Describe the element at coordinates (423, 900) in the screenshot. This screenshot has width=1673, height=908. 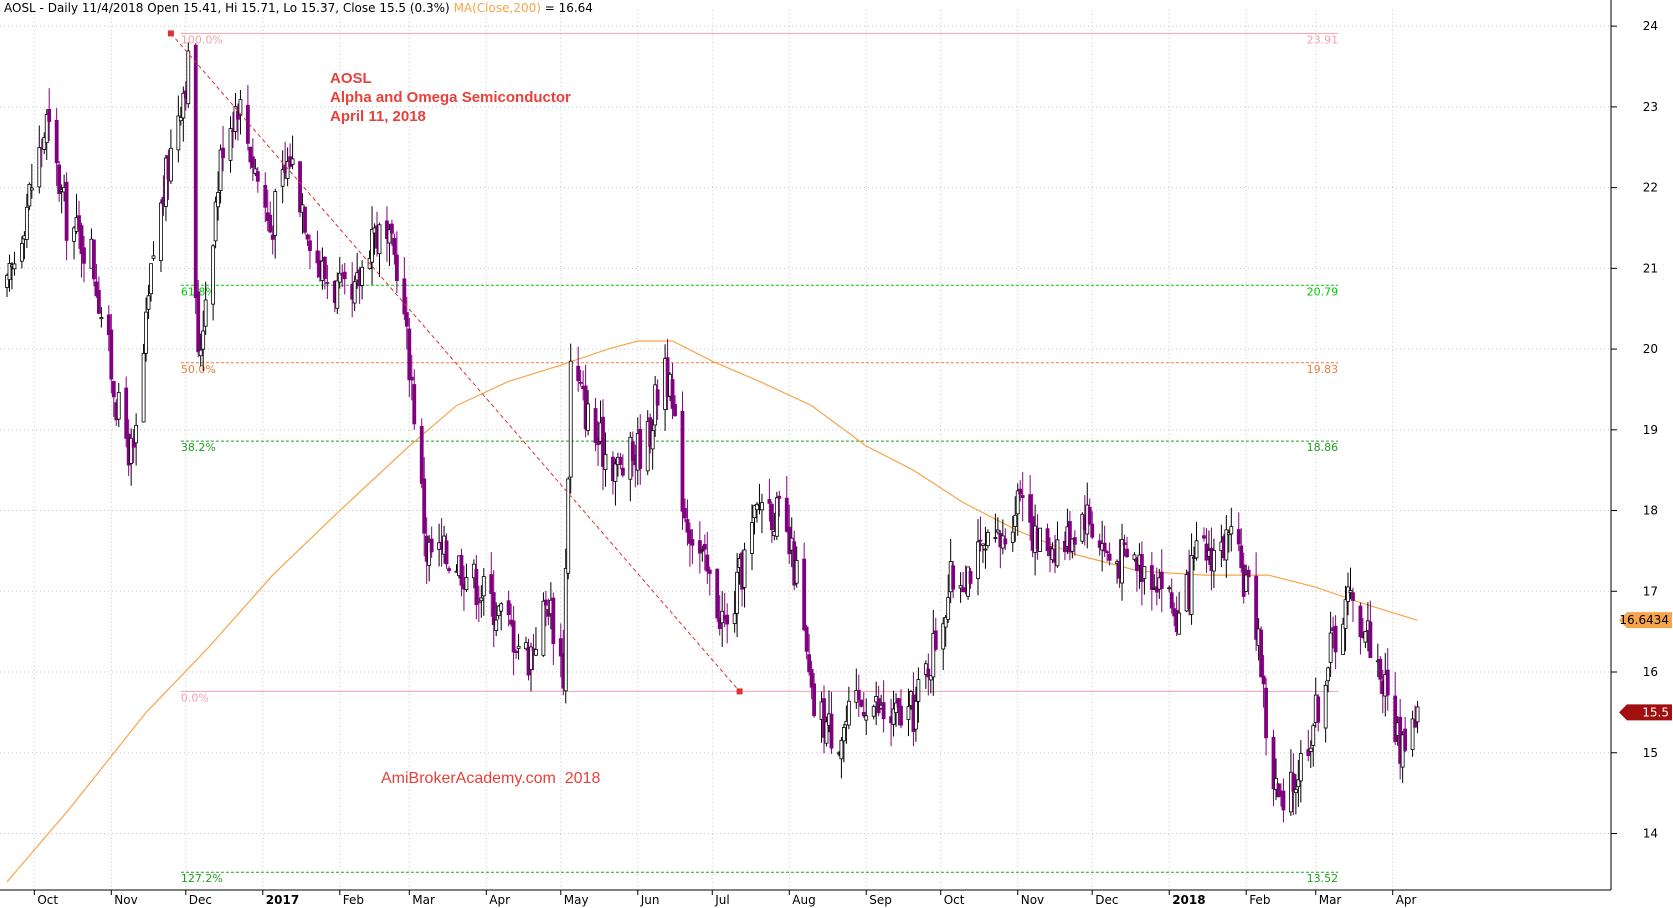
I see `x-tick-label: Mar` at that location.